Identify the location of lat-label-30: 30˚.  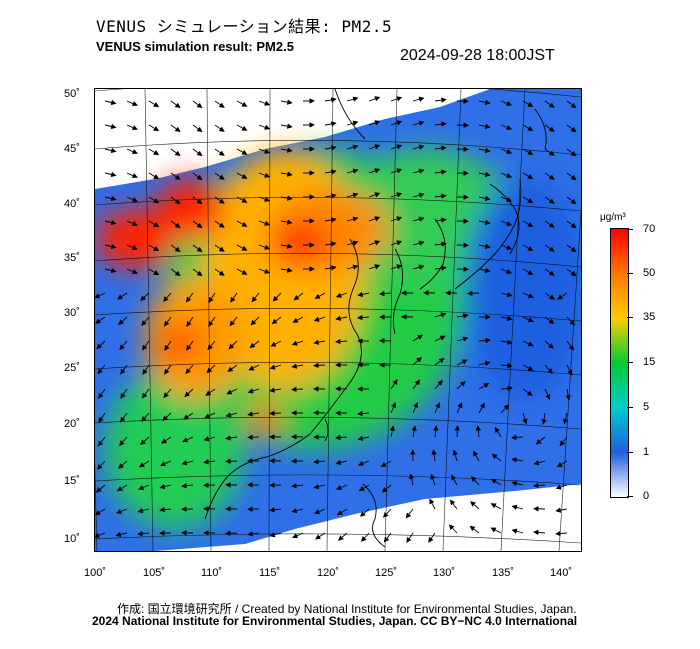
(72, 313).